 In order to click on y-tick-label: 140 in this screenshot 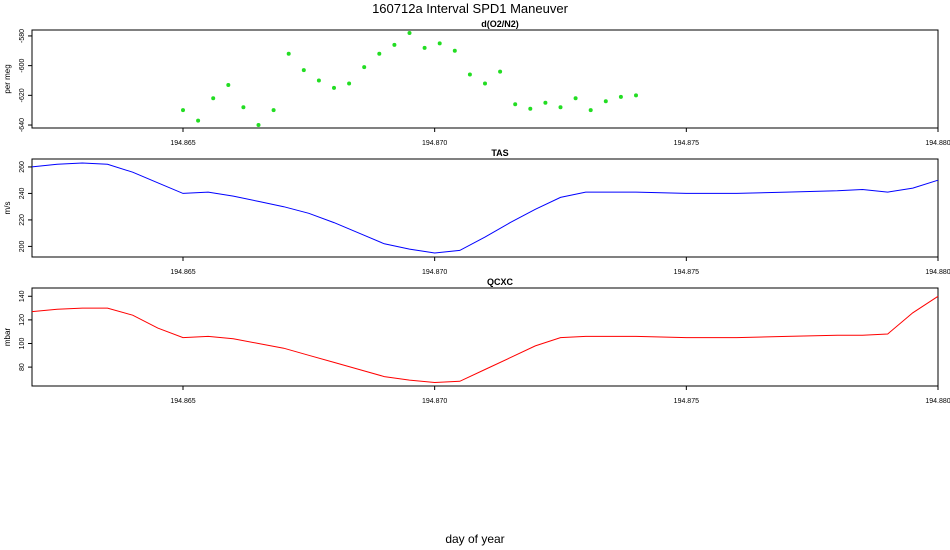, I will do `click(22, 296)`.